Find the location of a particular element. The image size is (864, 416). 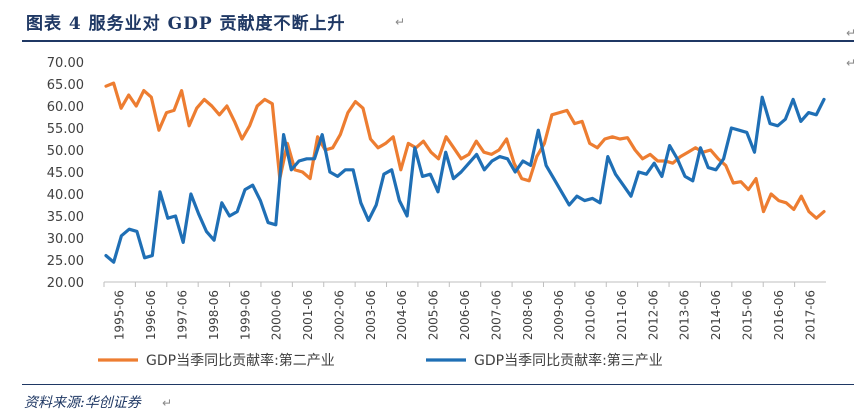

x-tick-label: 2003-06 is located at coordinates (371, 315).